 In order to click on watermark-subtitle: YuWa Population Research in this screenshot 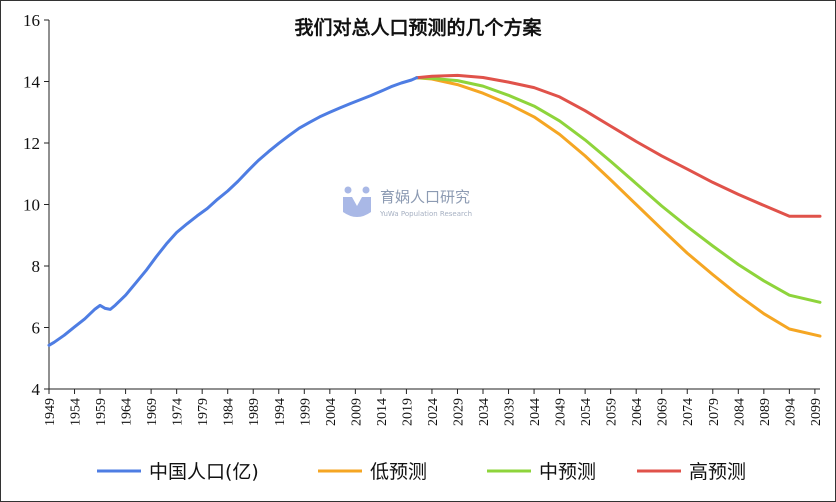, I will do `click(425, 214)`.